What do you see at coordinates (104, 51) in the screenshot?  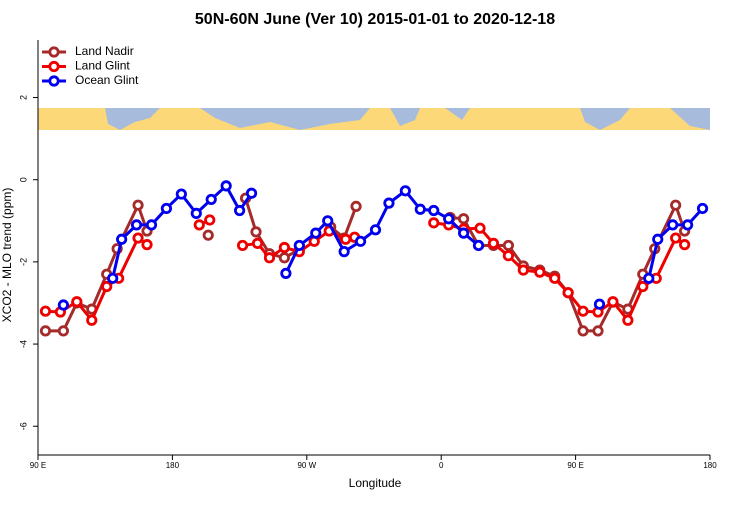 I see `legend-label: Land Nadir` at bounding box center [104, 51].